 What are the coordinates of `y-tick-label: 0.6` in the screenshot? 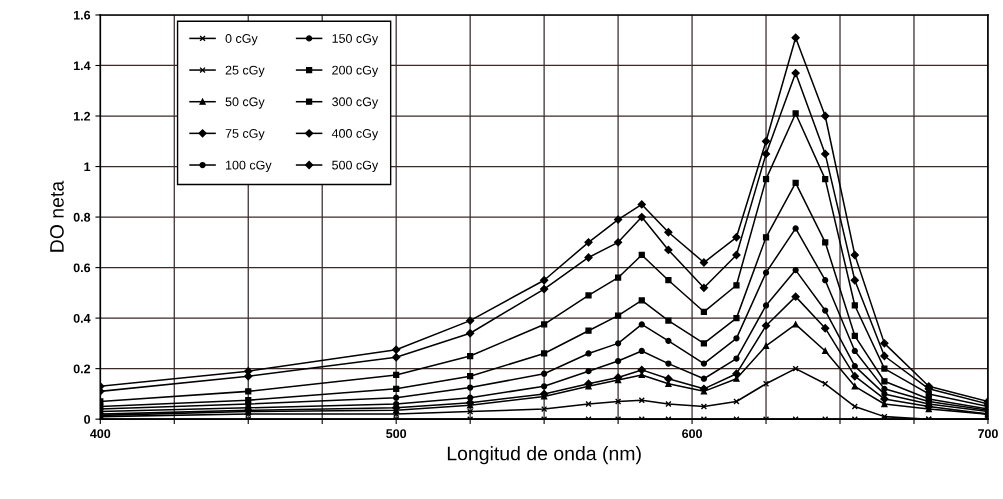 It's located at (82, 268).